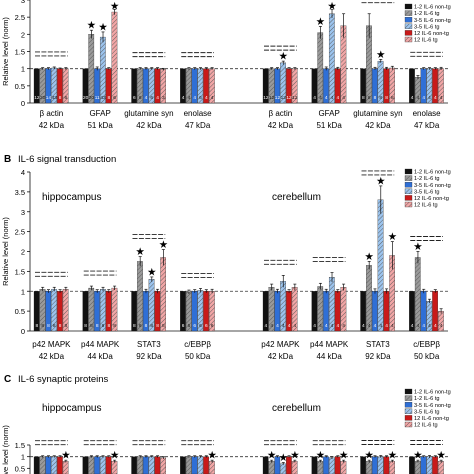 This screenshot has height=474, width=474. I want to click on legend-entry-label: 3-5 IL-6 tg, so click(427, 27).